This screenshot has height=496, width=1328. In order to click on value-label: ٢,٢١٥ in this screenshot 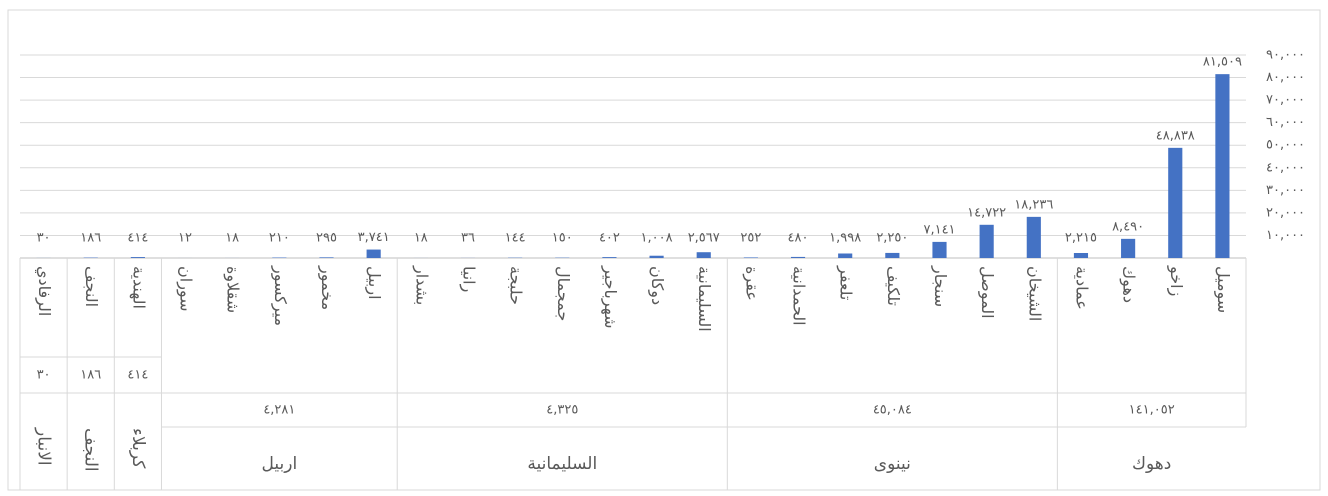, I will do `click(1081, 238)`.